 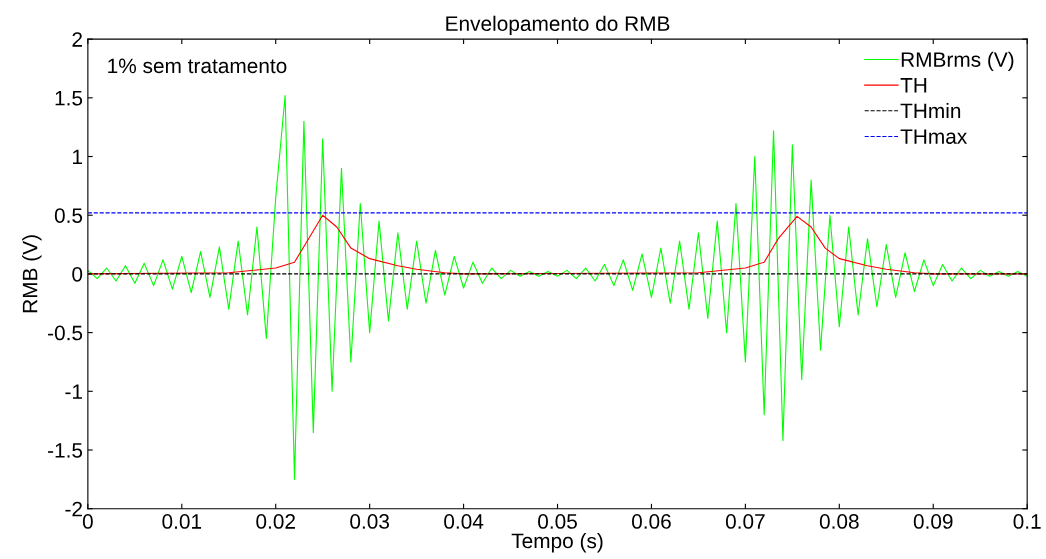 What do you see at coordinates (370, 521) in the screenshot?
I see `x-tick-label: 0.03` at bounding box center [370, 521].